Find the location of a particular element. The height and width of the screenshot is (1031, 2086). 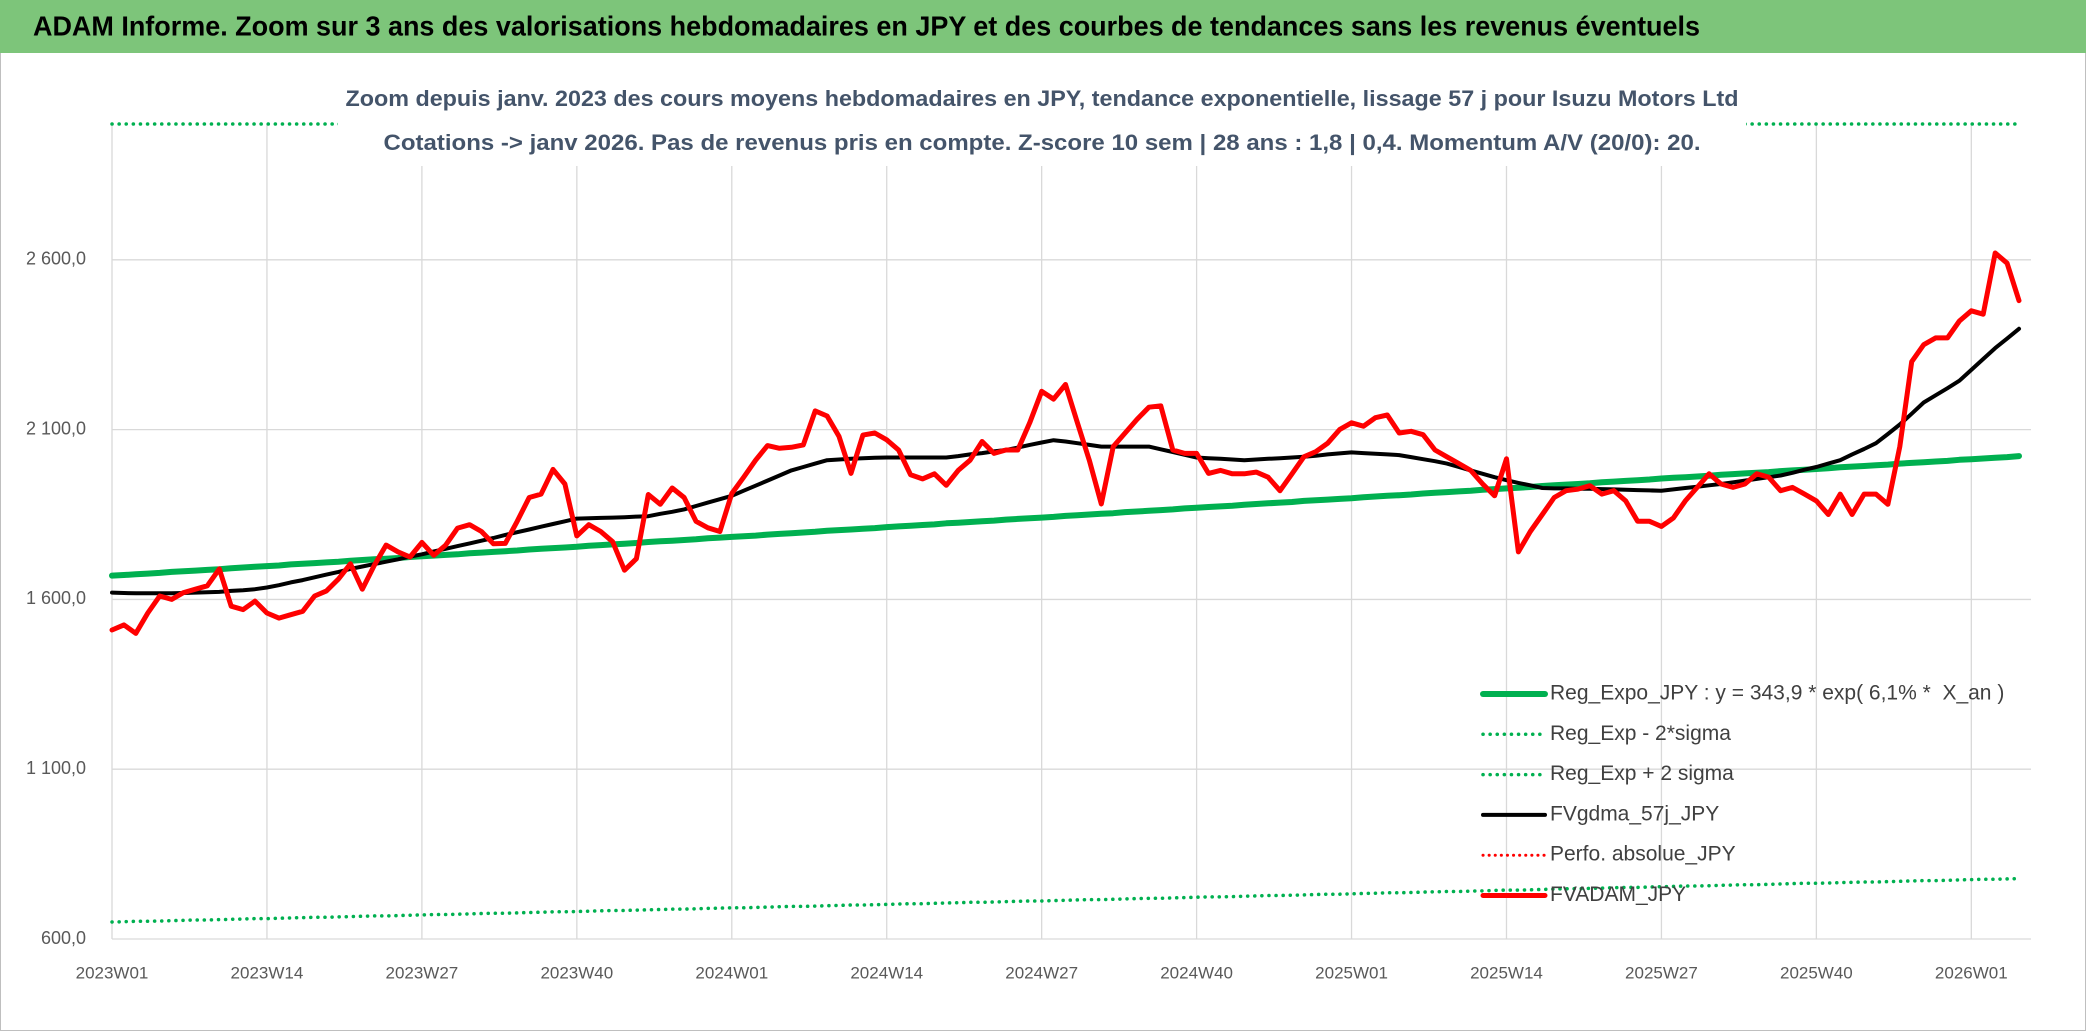

legend-label: FVgdma_57j_JPY is located at coordinates (1634, 813).